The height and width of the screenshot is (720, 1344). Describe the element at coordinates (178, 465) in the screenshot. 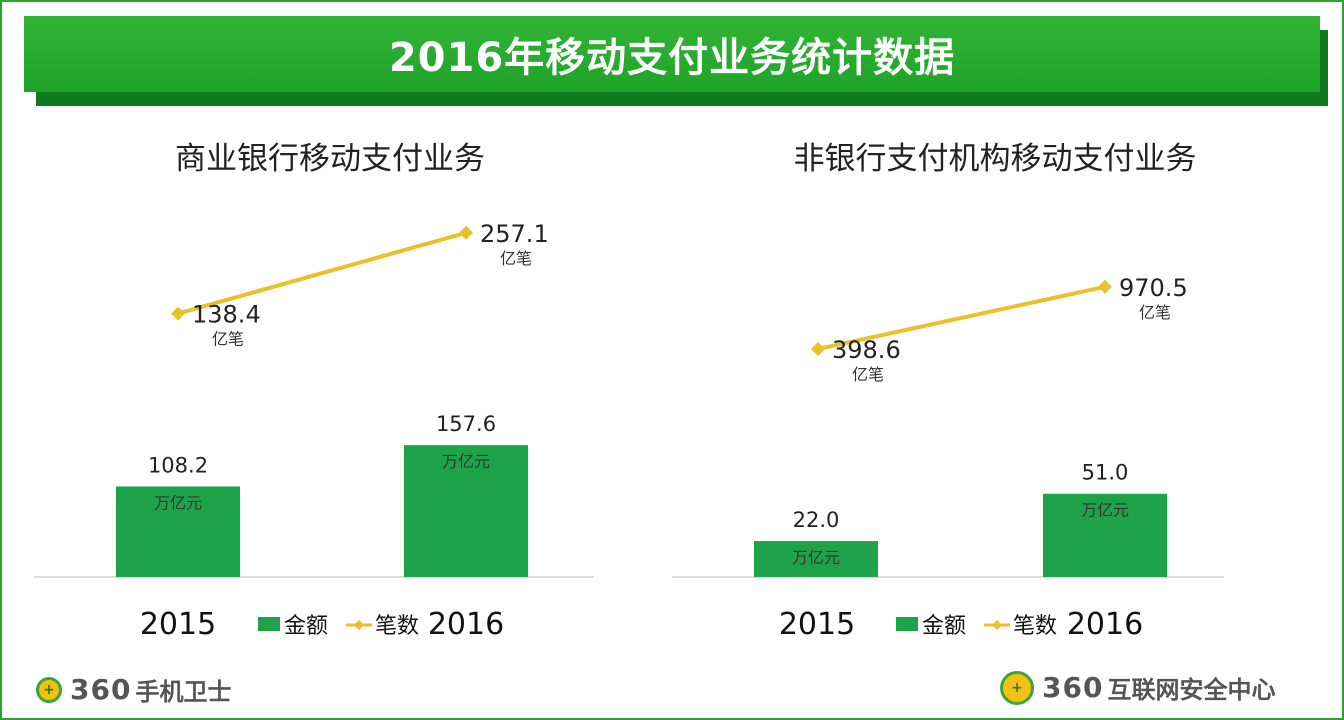

I see `bar-value-label: 108.2` at that location.